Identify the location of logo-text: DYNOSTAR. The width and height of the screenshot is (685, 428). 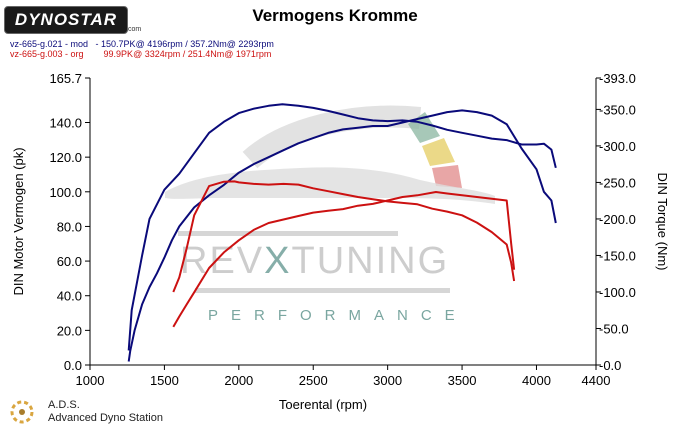
(66, 19).